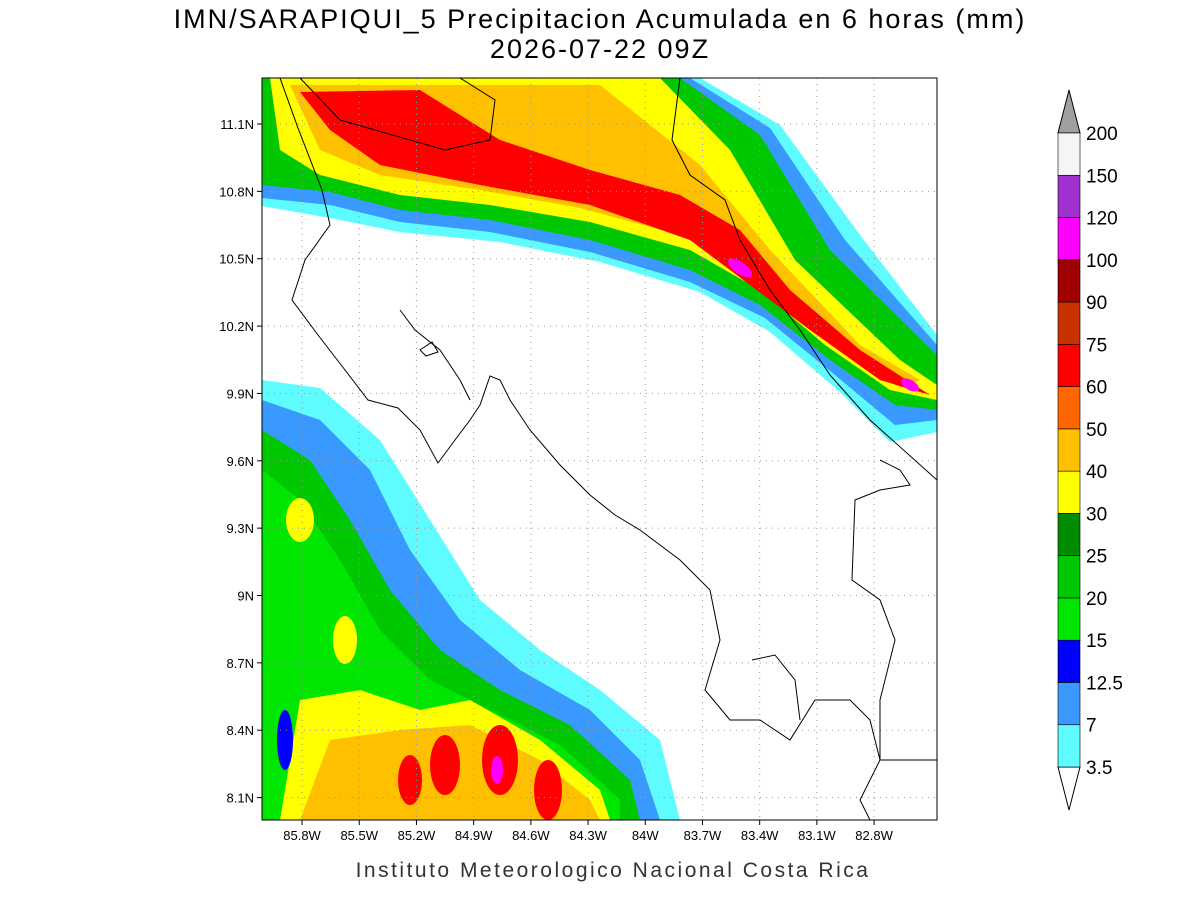 The image size is (1200, 900). Describe the element at coordinates (236, 326) in the screenshot. I see `lat-label: 10.2N` at that location.